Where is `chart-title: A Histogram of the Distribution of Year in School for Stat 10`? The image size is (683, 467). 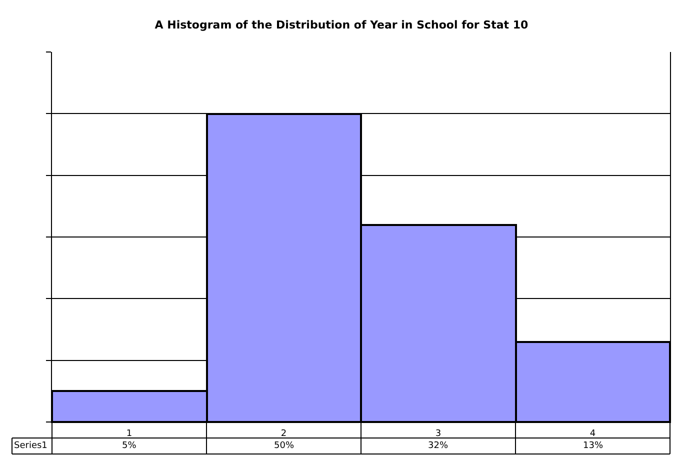 chart-title: A Histogram of the Distribution of Year in School for Stat 10 is located at coordinates (341, 25).